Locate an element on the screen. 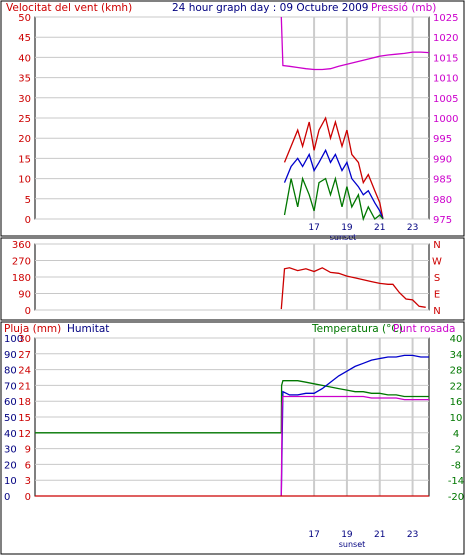 This screenshot has height=556, width=465. axis-tick-label: 35 is located at coordinates (24, 79).